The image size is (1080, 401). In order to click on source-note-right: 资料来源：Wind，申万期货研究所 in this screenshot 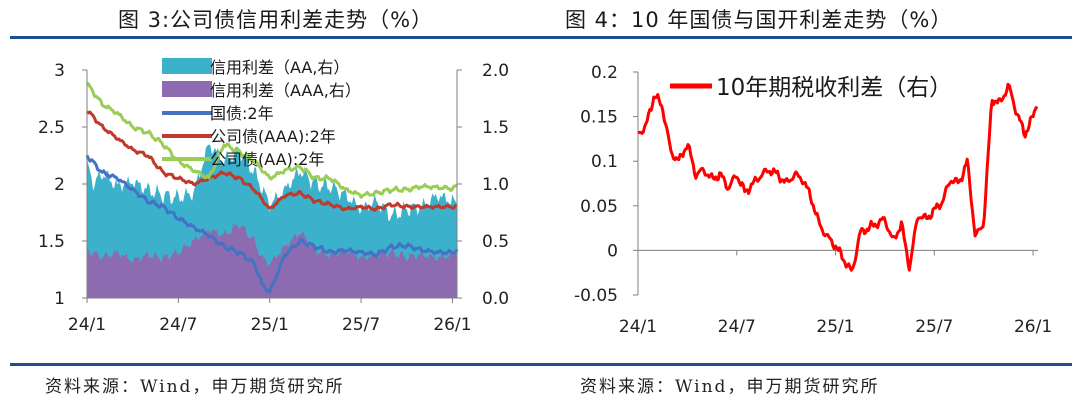, I will do `click(730, 387)`.